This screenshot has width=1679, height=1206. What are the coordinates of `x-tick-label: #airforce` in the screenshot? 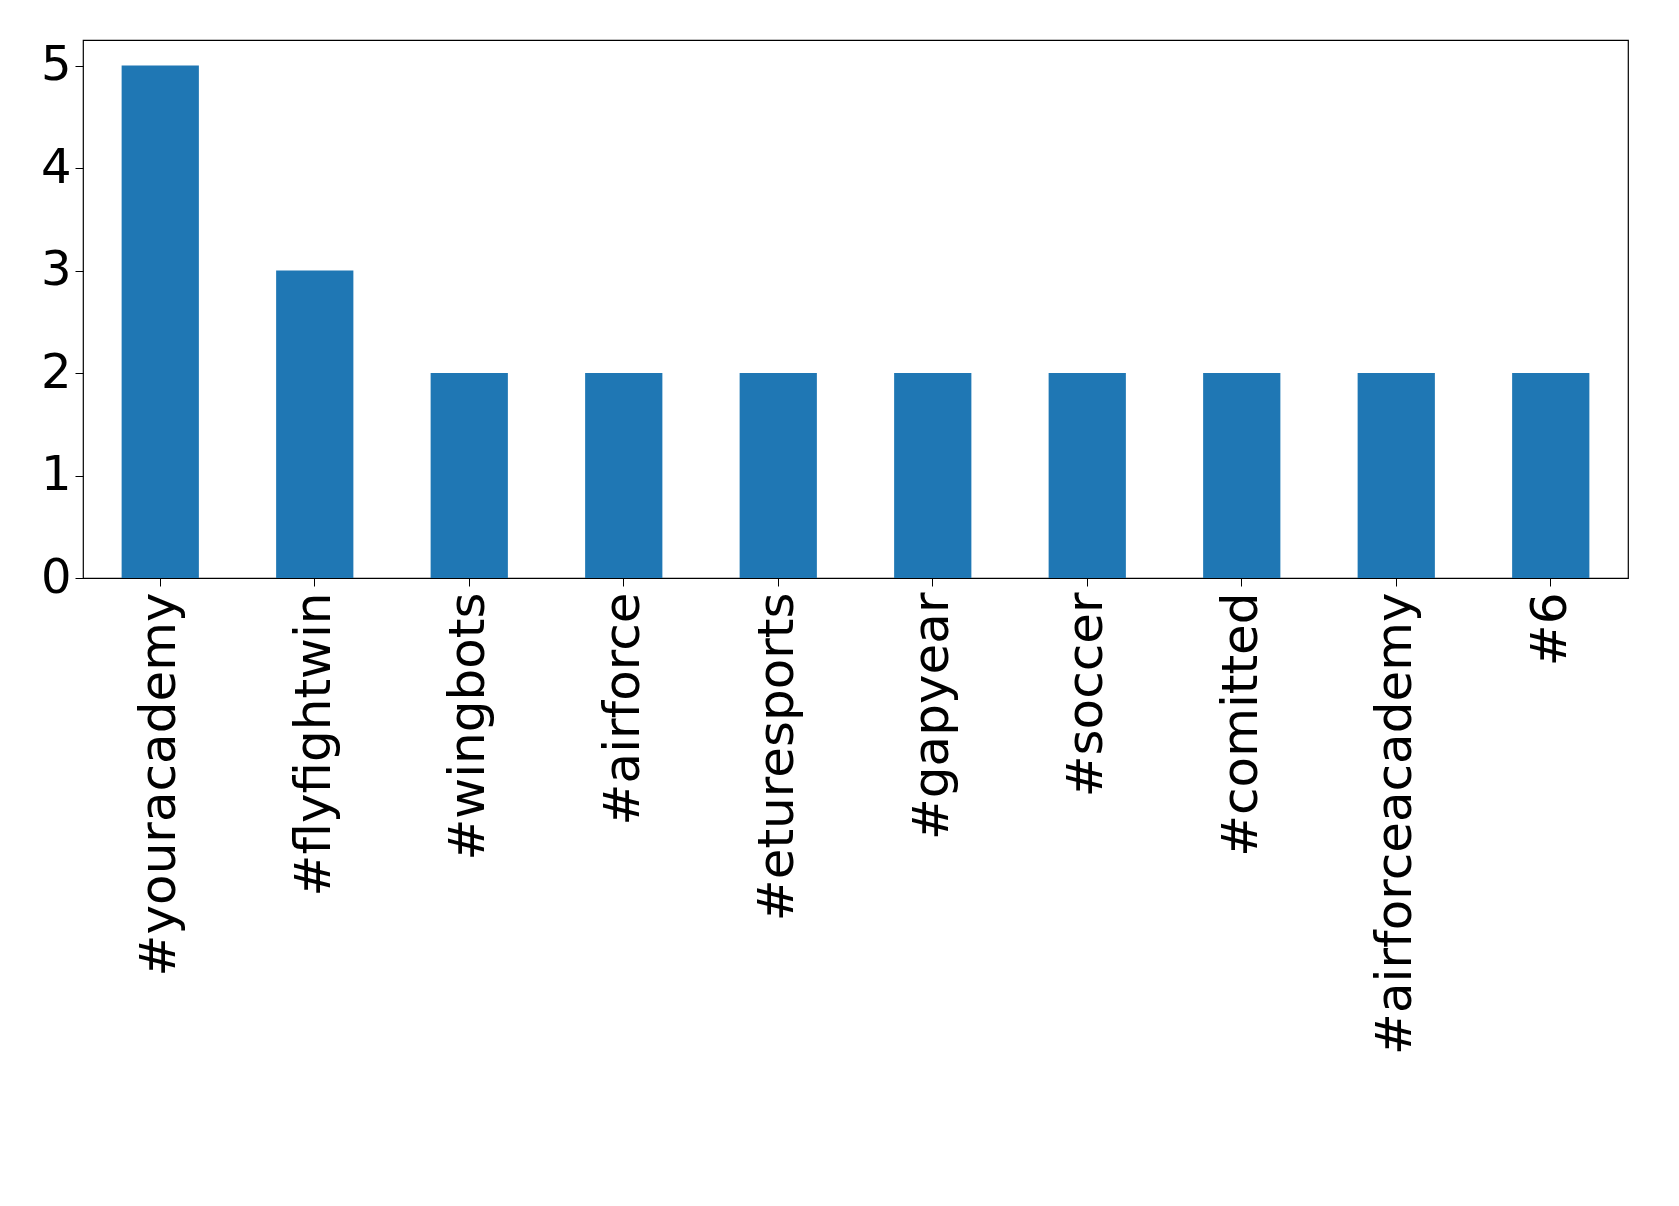 It's located at (621, 709).